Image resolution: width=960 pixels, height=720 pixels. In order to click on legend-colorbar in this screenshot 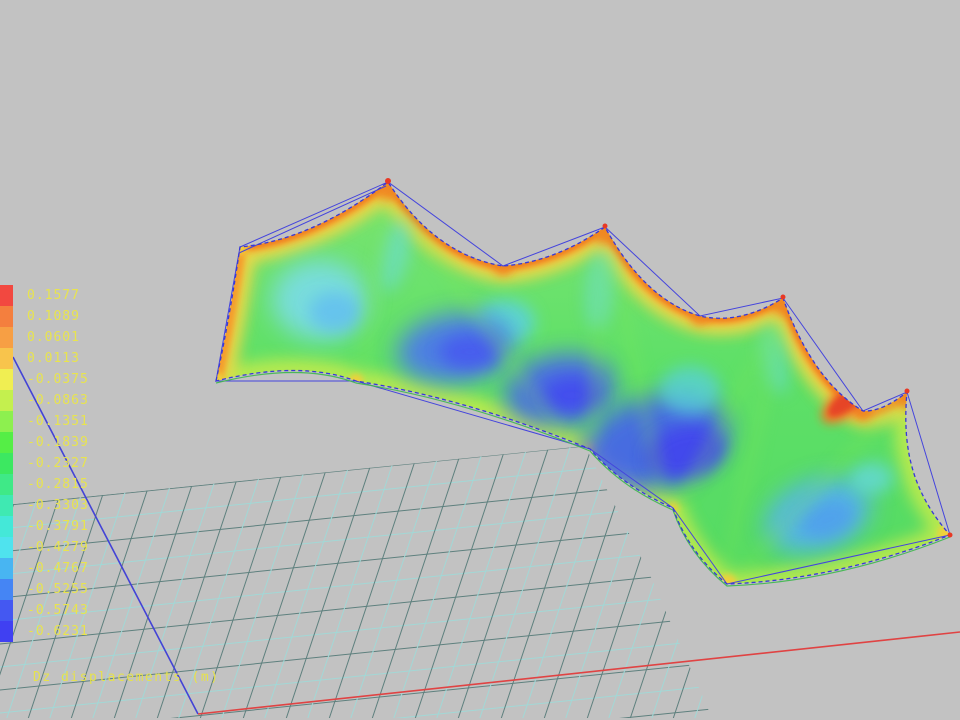, I will do `click(6, 463)`.